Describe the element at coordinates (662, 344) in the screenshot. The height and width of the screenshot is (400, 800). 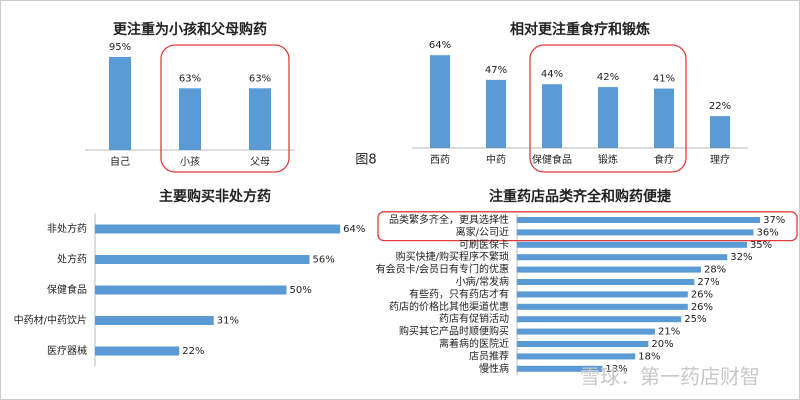
I see `value-label: 20%` at that location.